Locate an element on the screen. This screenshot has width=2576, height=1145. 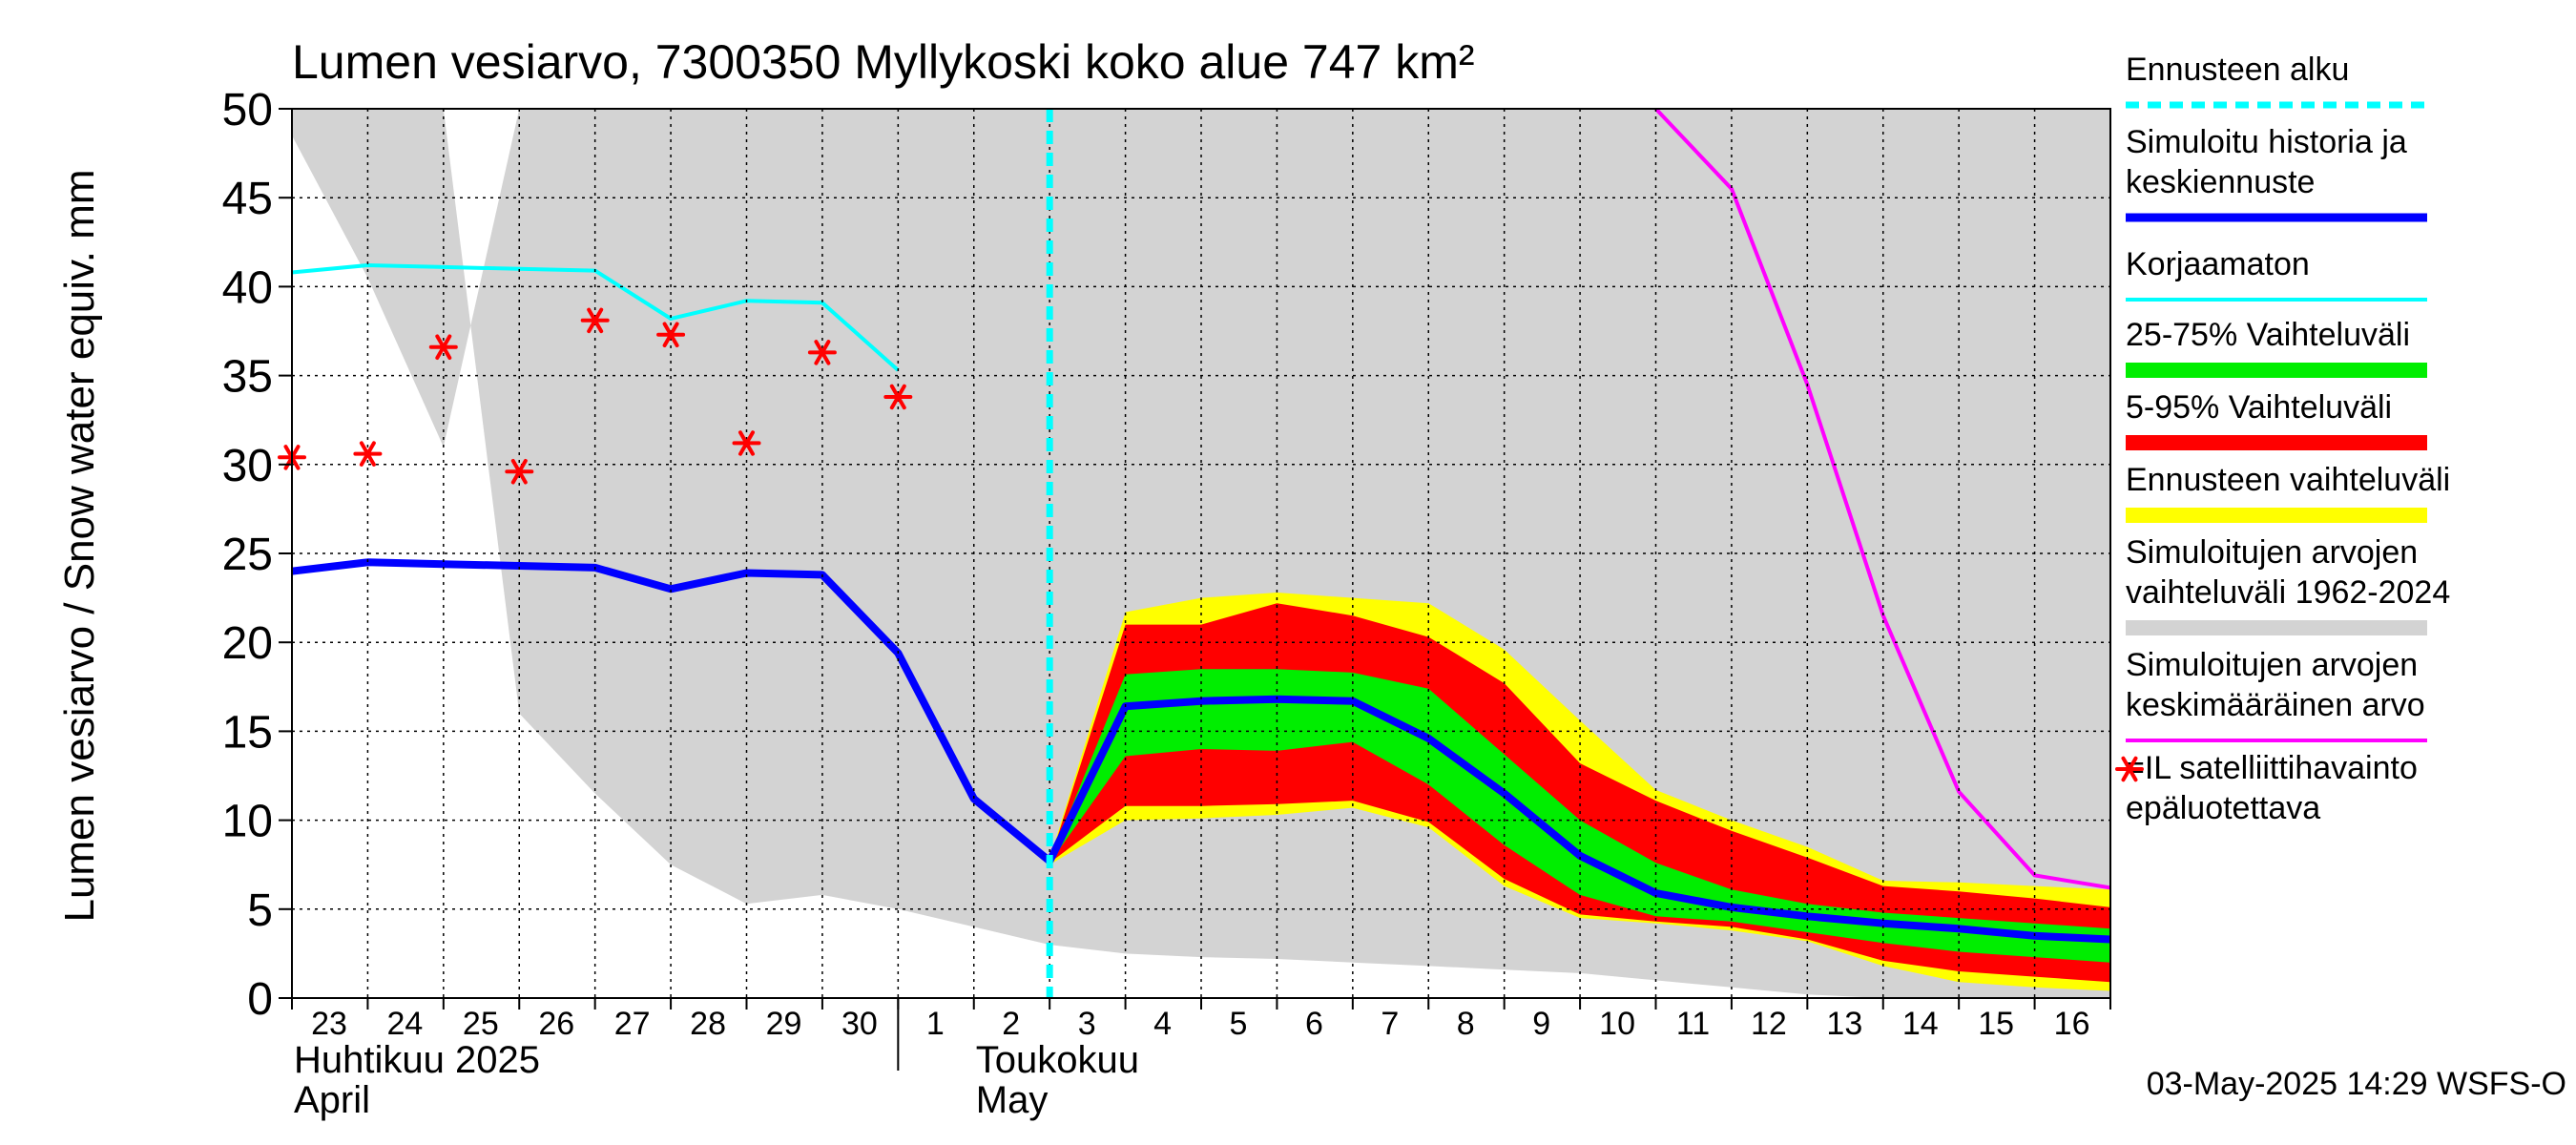
legend-entry-uncorrected: Korjaamaton is located at coordinates (2276, 274).